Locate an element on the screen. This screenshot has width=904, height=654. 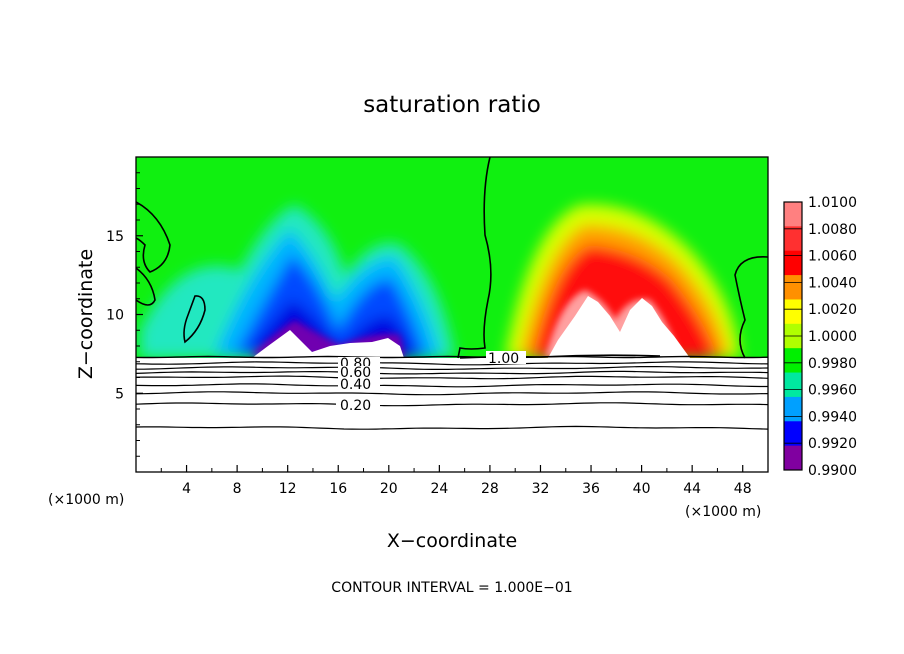
contour-small-loop is located at coordinates (194, 319).